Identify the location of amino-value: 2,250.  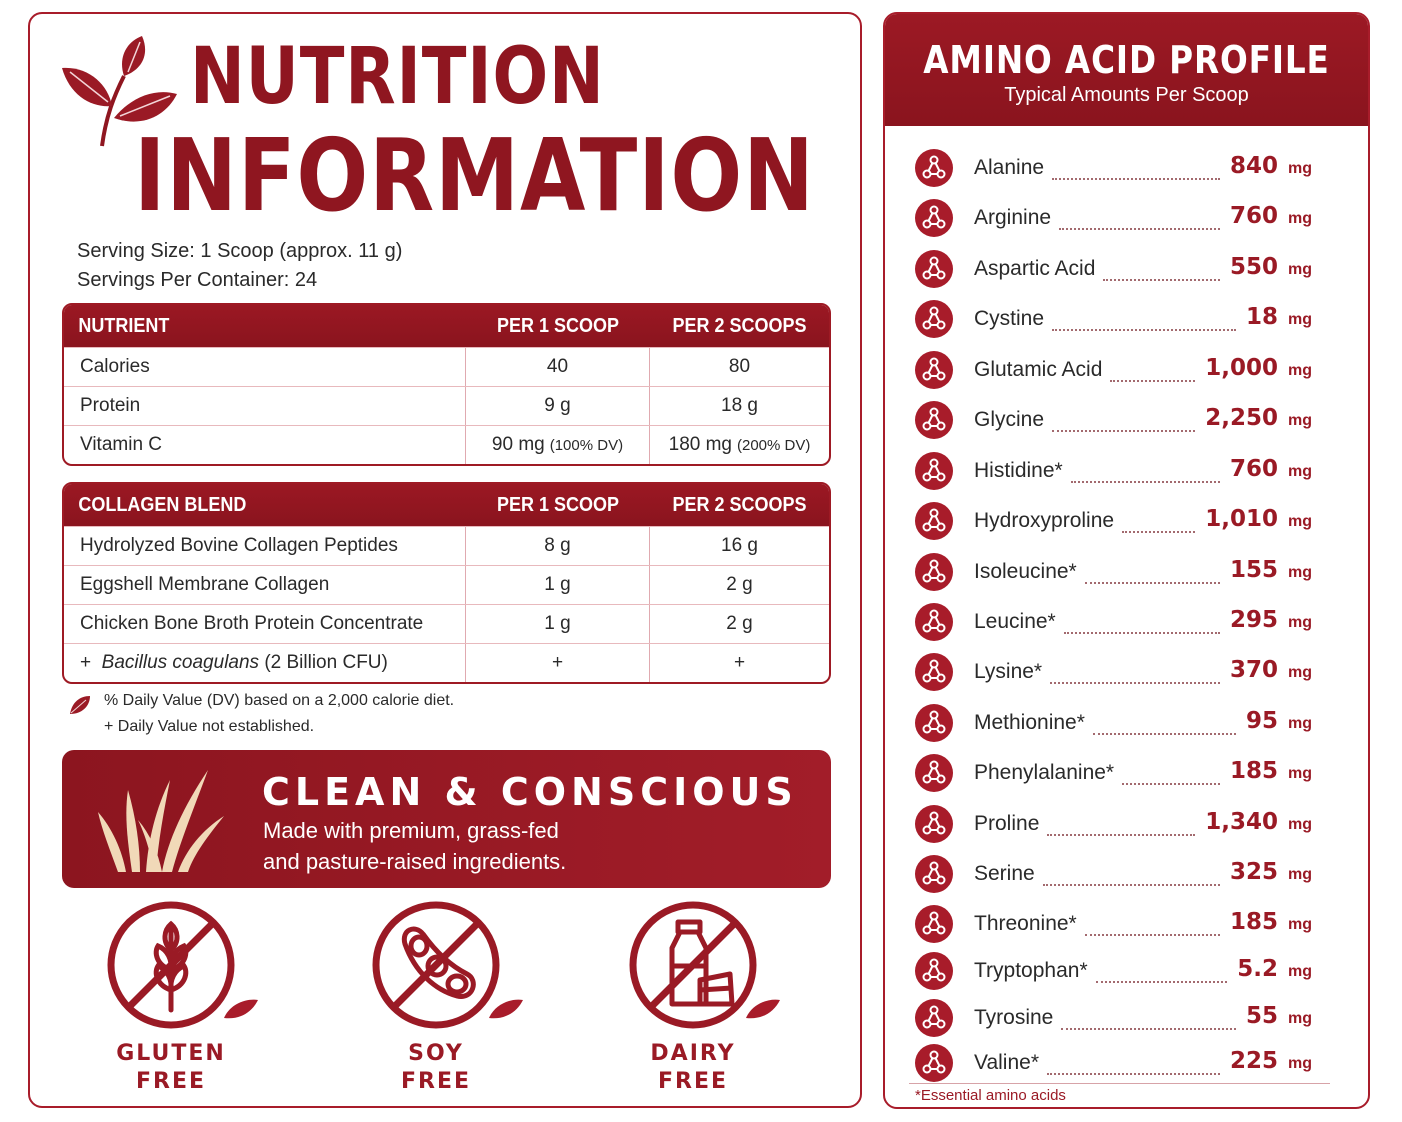
(1241, 418).